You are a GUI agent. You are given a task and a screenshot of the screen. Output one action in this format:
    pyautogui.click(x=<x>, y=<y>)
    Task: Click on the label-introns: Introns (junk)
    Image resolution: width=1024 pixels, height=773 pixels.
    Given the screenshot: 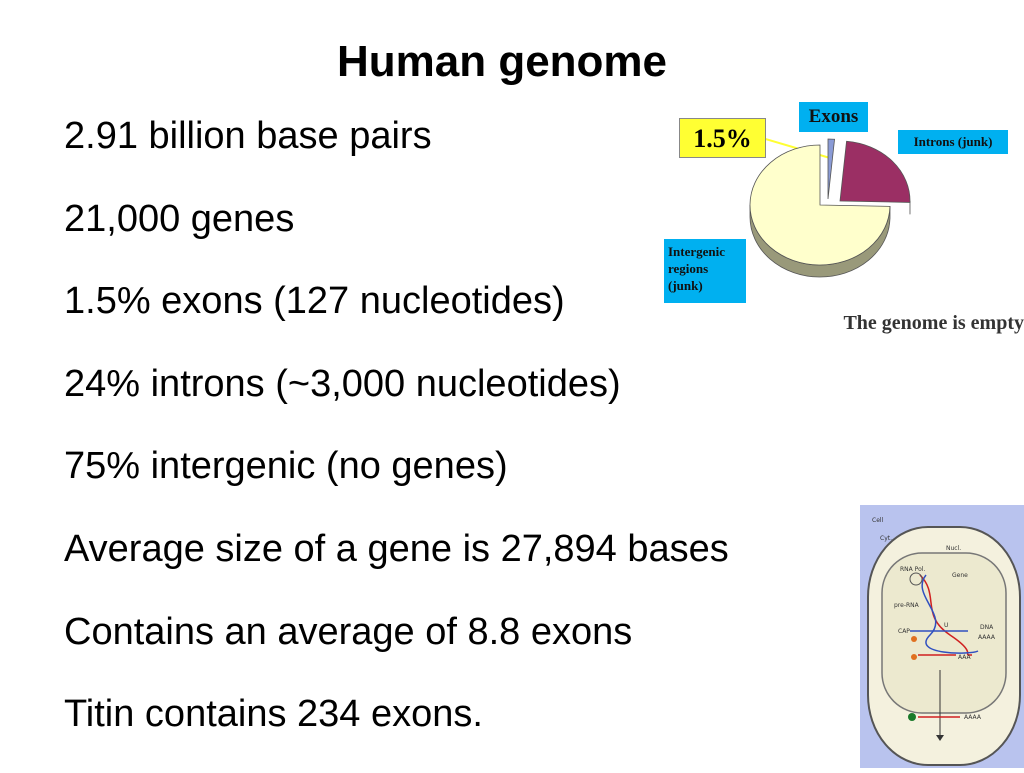 What is the action you would take?
    pyautogui.click(x=953, y=142)
    